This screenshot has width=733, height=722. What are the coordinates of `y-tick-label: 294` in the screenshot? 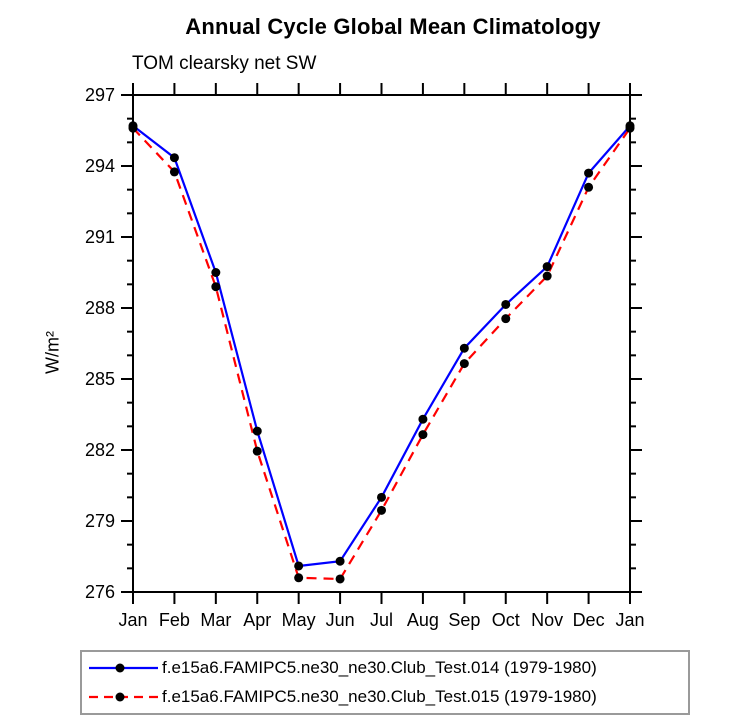 It's located at (100, 166).